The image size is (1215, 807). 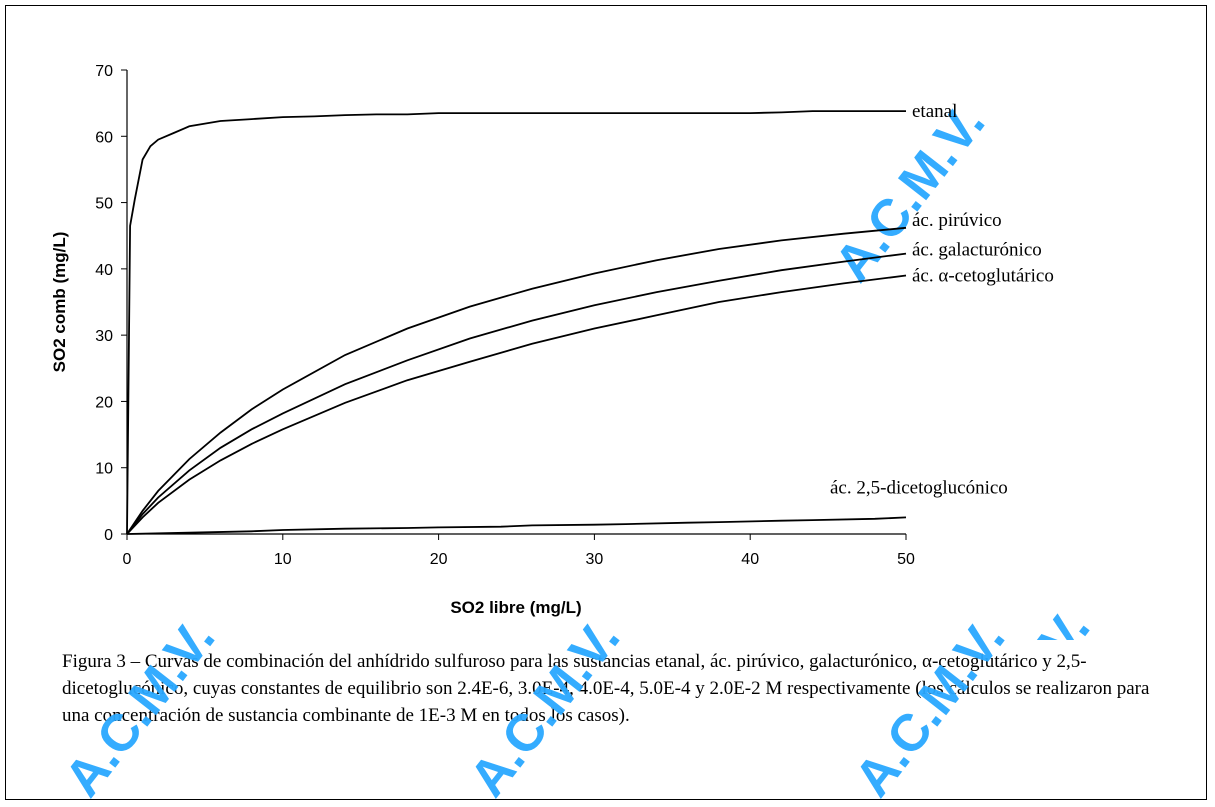 What do you see at coordinates (919, 487) in the screenshot?
I see `series-label: ác. 2,5-dicetoglucónico` at bounding box center [919, 487].